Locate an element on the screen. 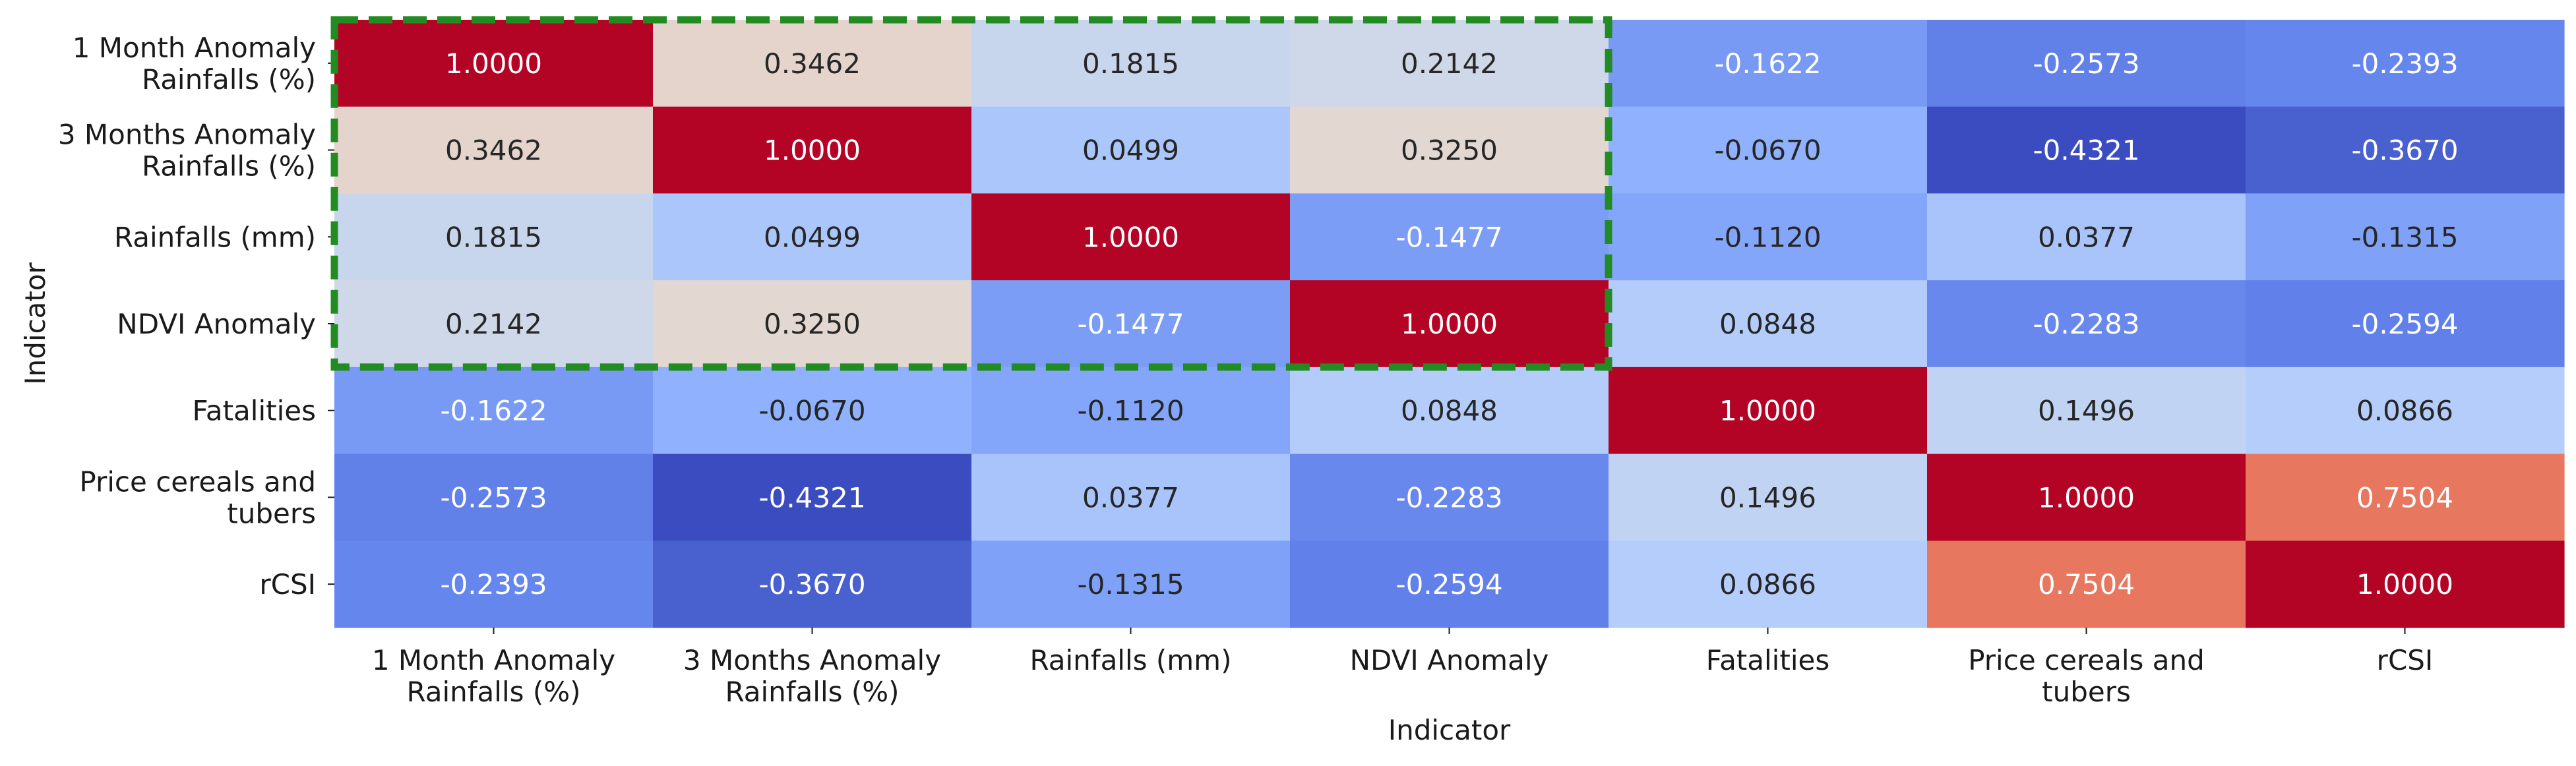 Image resolution: width=2576 pixels, height=766 pixels. cell-value-label-r0-c0: 1.0000 is located at coordinates (493, 63).